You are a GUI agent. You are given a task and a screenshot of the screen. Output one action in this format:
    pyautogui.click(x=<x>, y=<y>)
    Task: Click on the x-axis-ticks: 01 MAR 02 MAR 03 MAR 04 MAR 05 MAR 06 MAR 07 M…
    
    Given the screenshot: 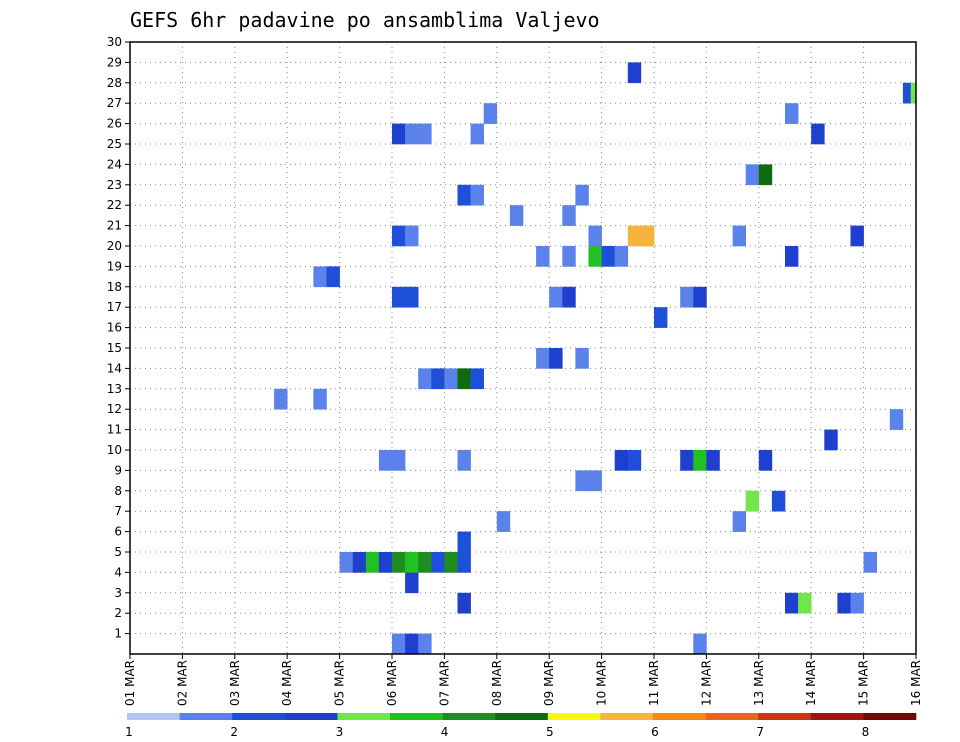 What is the action you would take?
    pyautogui.click(x=523, y=680)
    